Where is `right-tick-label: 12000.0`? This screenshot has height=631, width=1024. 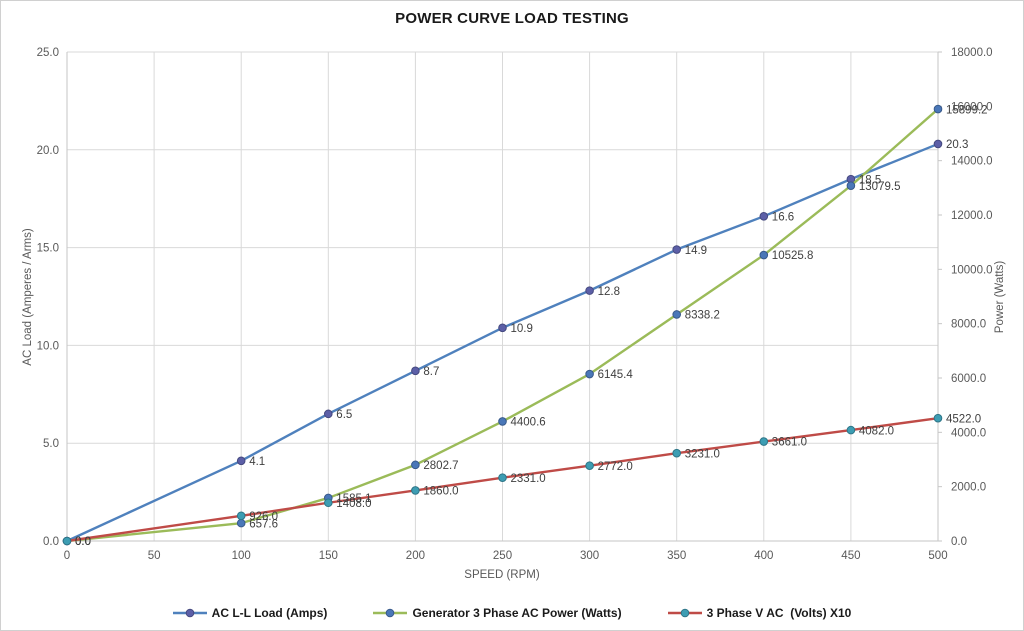 right-tick-label: 12000.0 is located at coordinates (972, 216).